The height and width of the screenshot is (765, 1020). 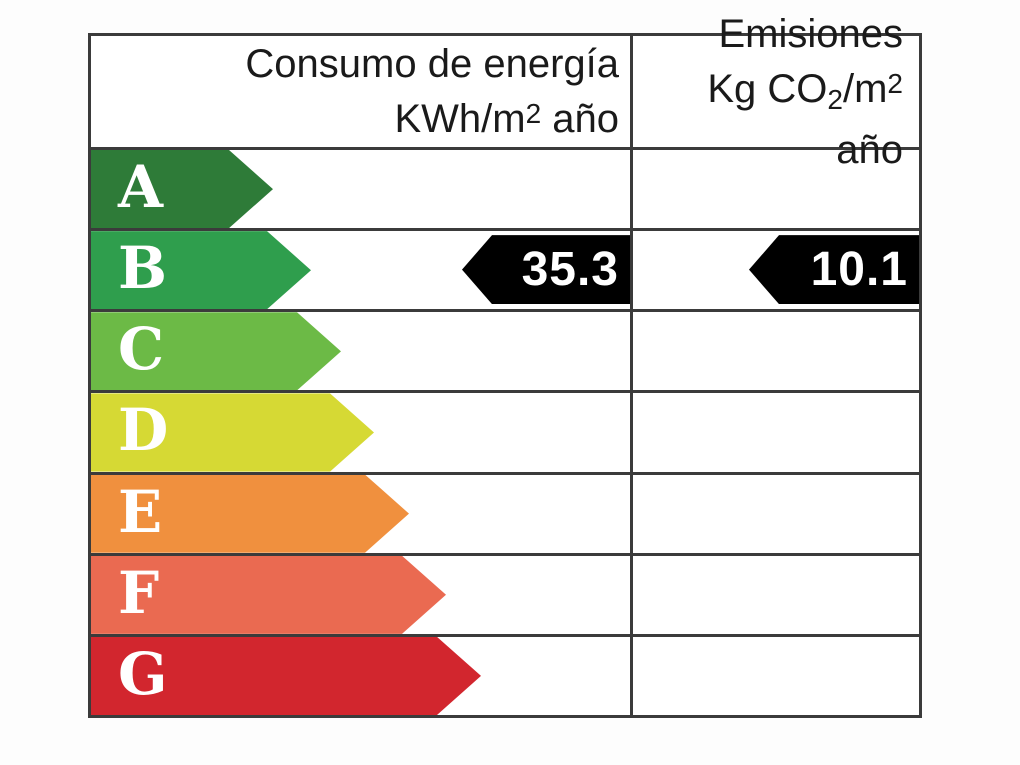 I want to click on column-divider, so click(x=631, y=375).